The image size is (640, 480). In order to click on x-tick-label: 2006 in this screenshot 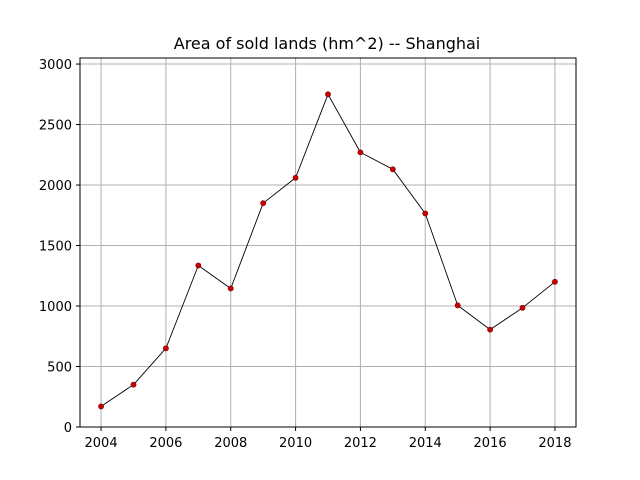, I will do `click(165, 443)`.